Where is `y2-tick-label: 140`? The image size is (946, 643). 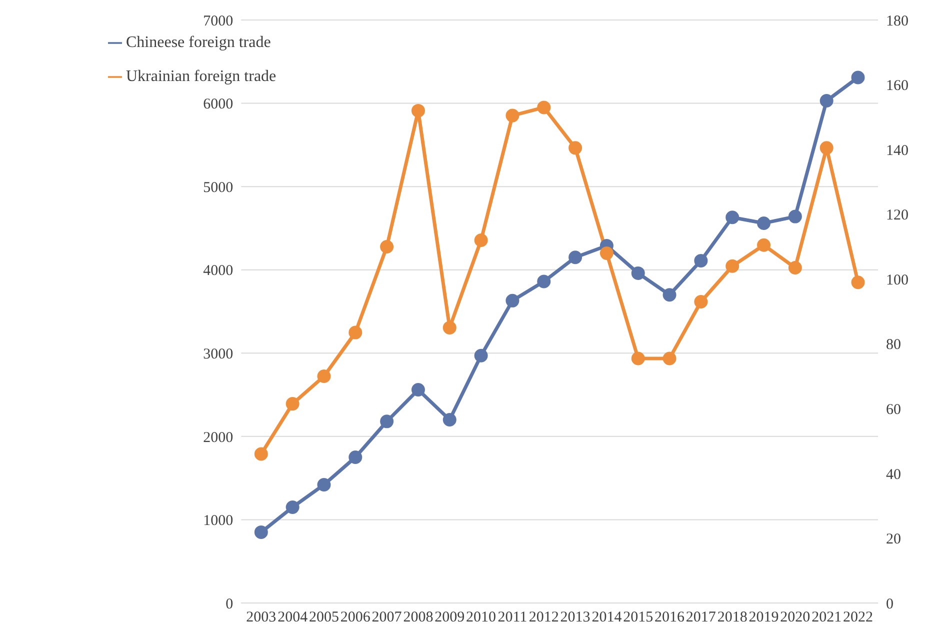 y2-tick-label: 140 is located at coordinates (897, 150).